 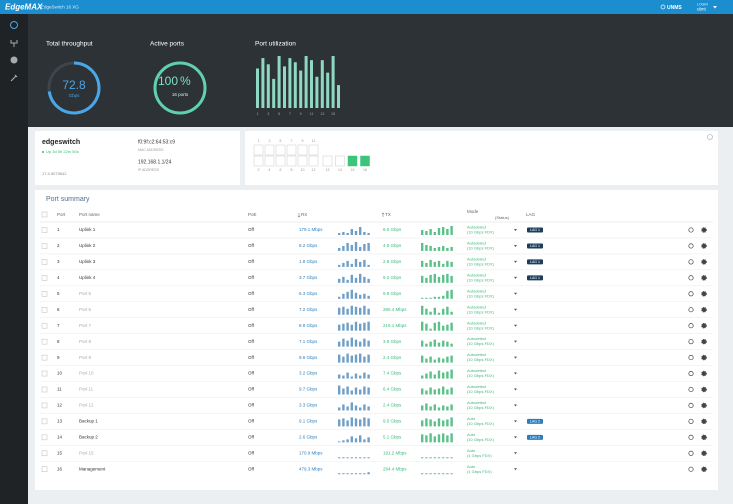 I want to click on user-name: ubnt, so click(x=702, y=9).